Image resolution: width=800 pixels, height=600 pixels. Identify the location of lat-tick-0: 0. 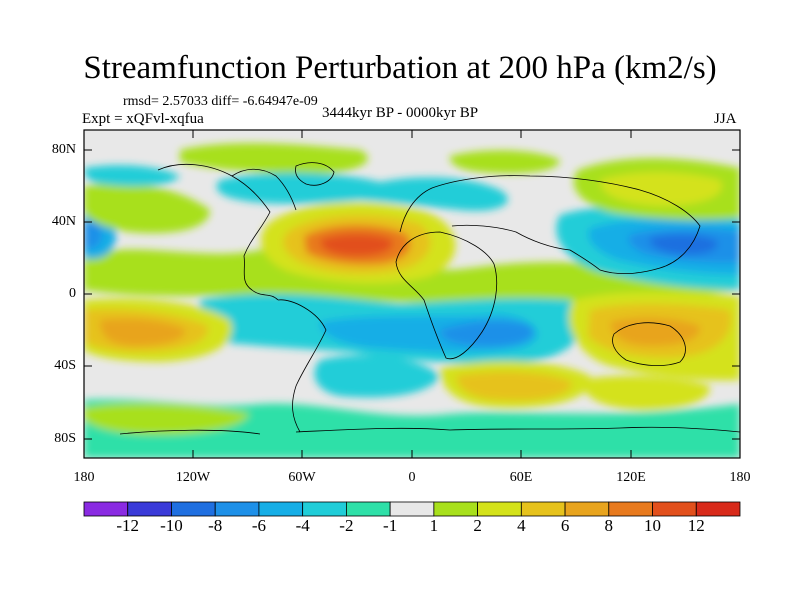
(72, 293).